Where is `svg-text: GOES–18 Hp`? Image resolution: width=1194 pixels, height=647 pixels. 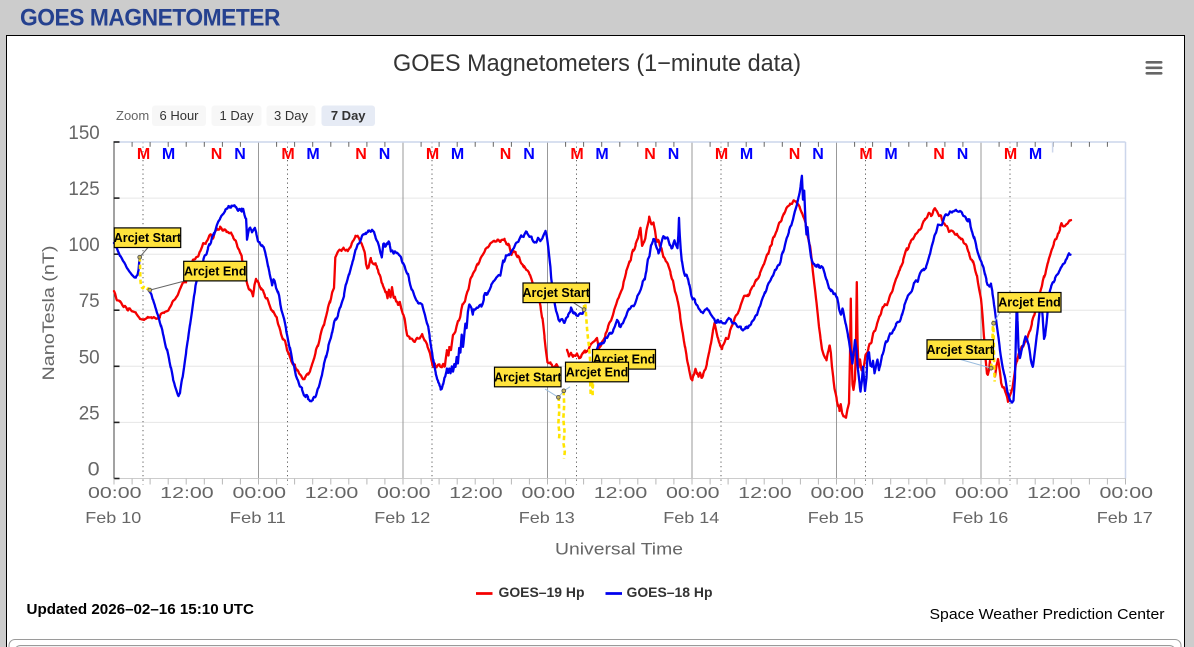 svg-text: GOES–18 Hp is located at coordinates (670, 592).